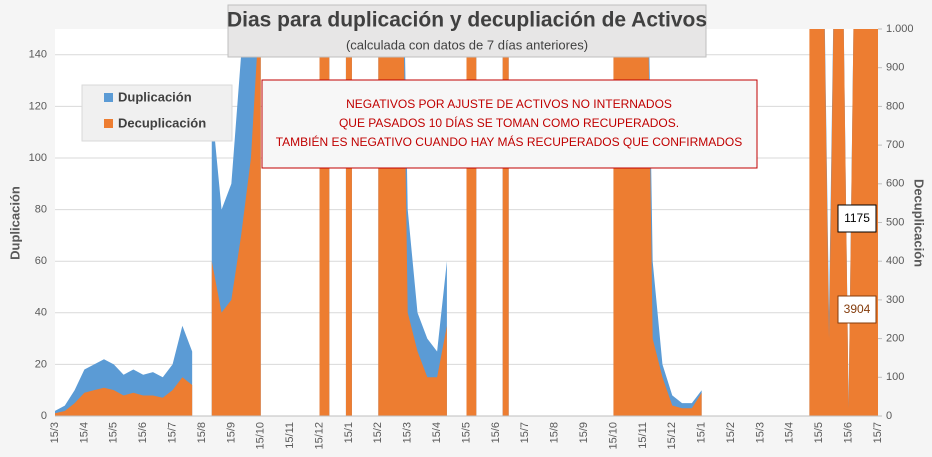  What do you see at coordinates (895, 106) in the screenshot?
I see `y2-tick-label: 800` at bounding box center [895, 106].